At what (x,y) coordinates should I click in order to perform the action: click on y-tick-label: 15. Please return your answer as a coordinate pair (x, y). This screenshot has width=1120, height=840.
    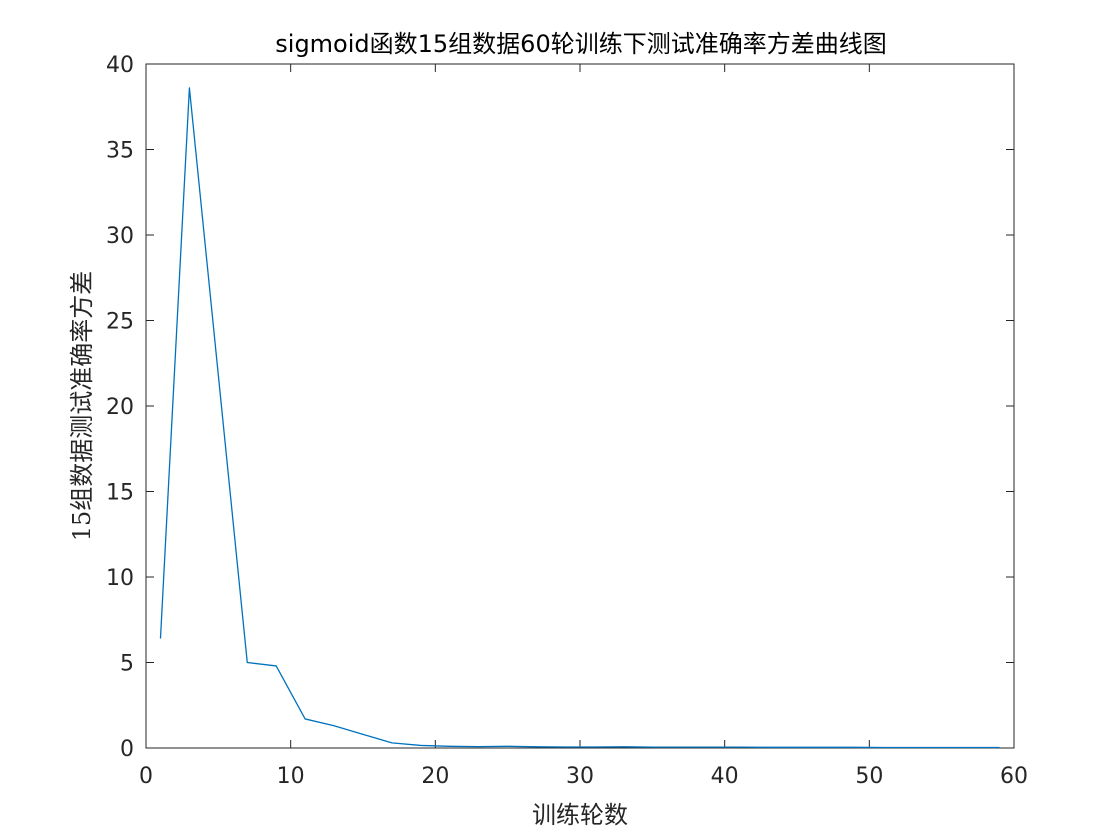
    Looking at the image, I should click on (120, 493).